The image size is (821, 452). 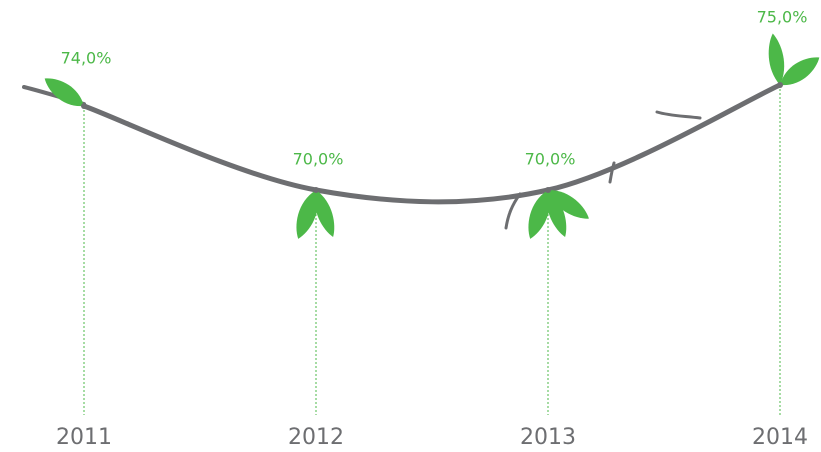 I want to click on value-label: 75,0%, so click(x=782, y=17).